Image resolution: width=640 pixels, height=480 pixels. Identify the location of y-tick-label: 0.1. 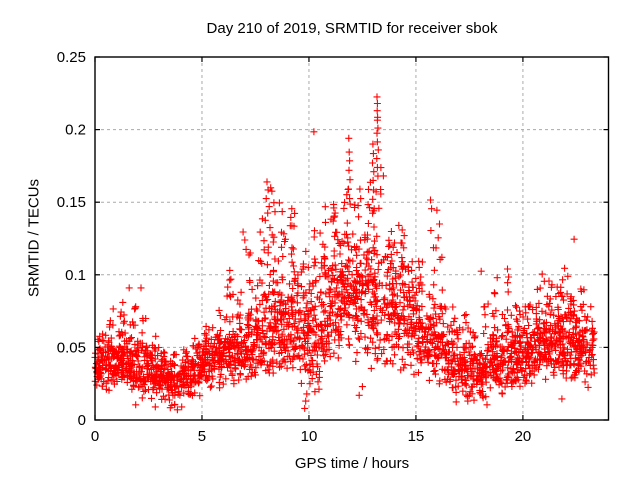
(75, 275).